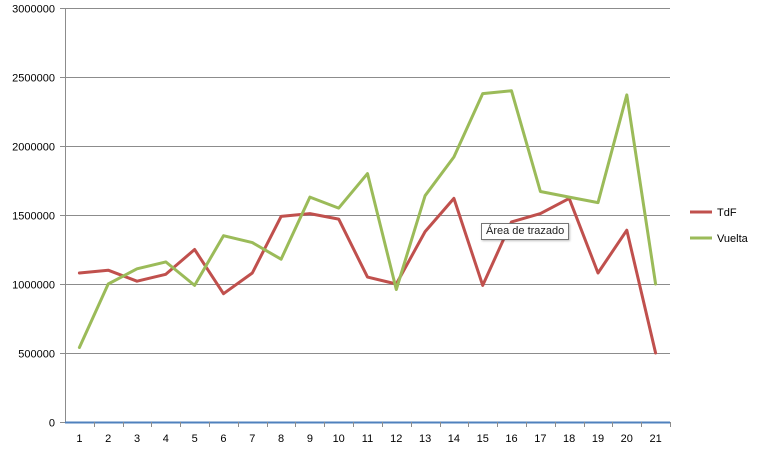  What do you see at coordinates (454, 439) in the screenshot?
I see `x-tick-label: 14` at bounding box center [454, 439].